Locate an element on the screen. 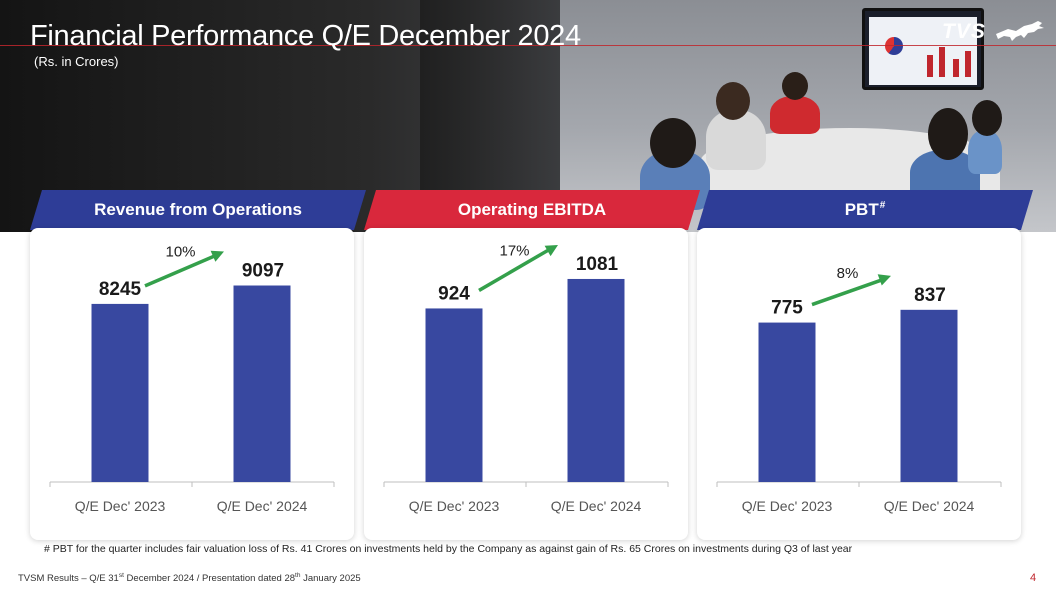 This screenshot has width=1056, height=591. page-title: Financial Performance Q/E December 2024 is located at coordinates (305, 36).